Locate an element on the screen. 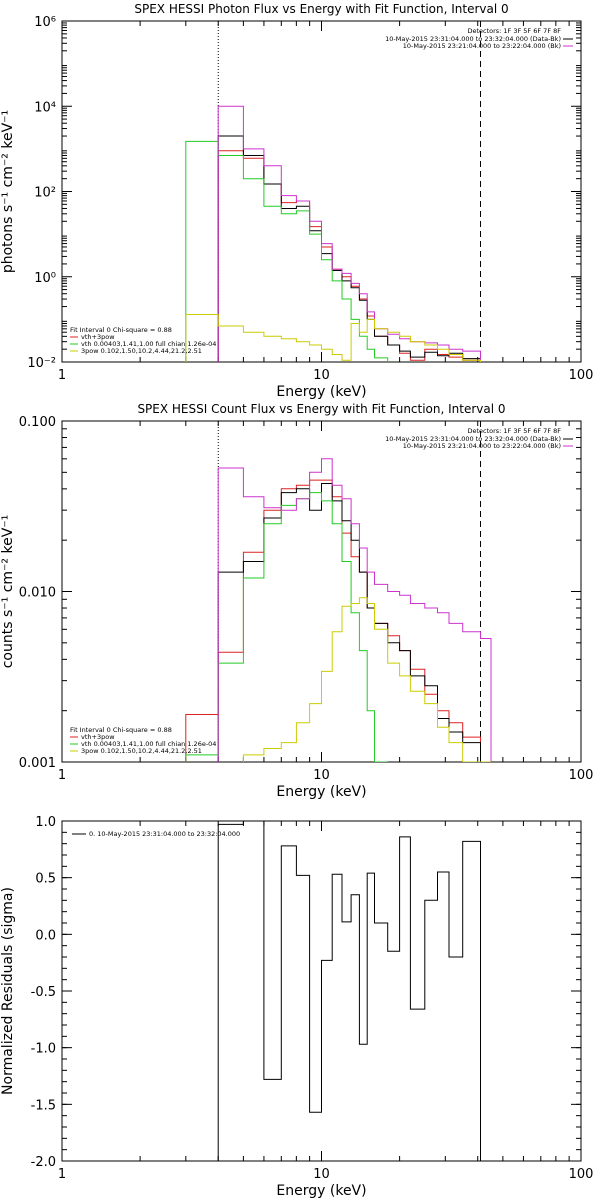 Image resolution: width=600 pixels, height=1200 pixels. y-tick-label: 10⁶ is located at coordinates (45, 22).